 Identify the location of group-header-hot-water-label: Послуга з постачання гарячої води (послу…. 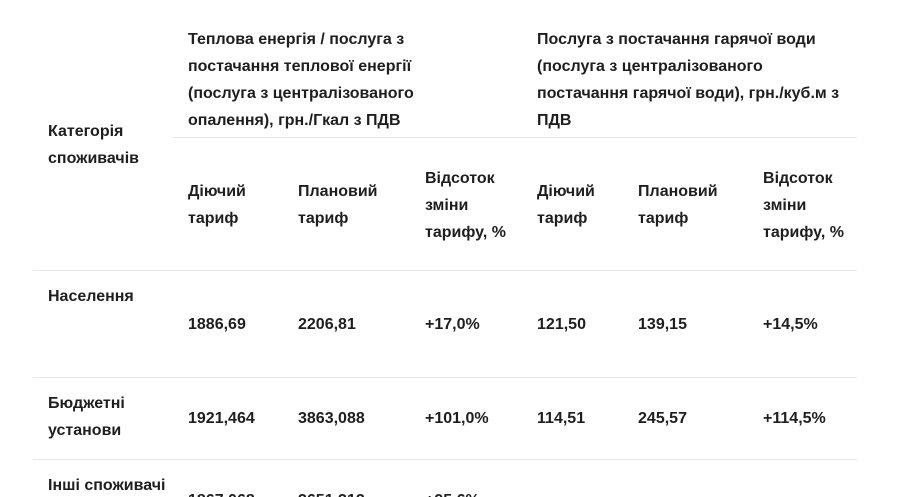
(688, 80).